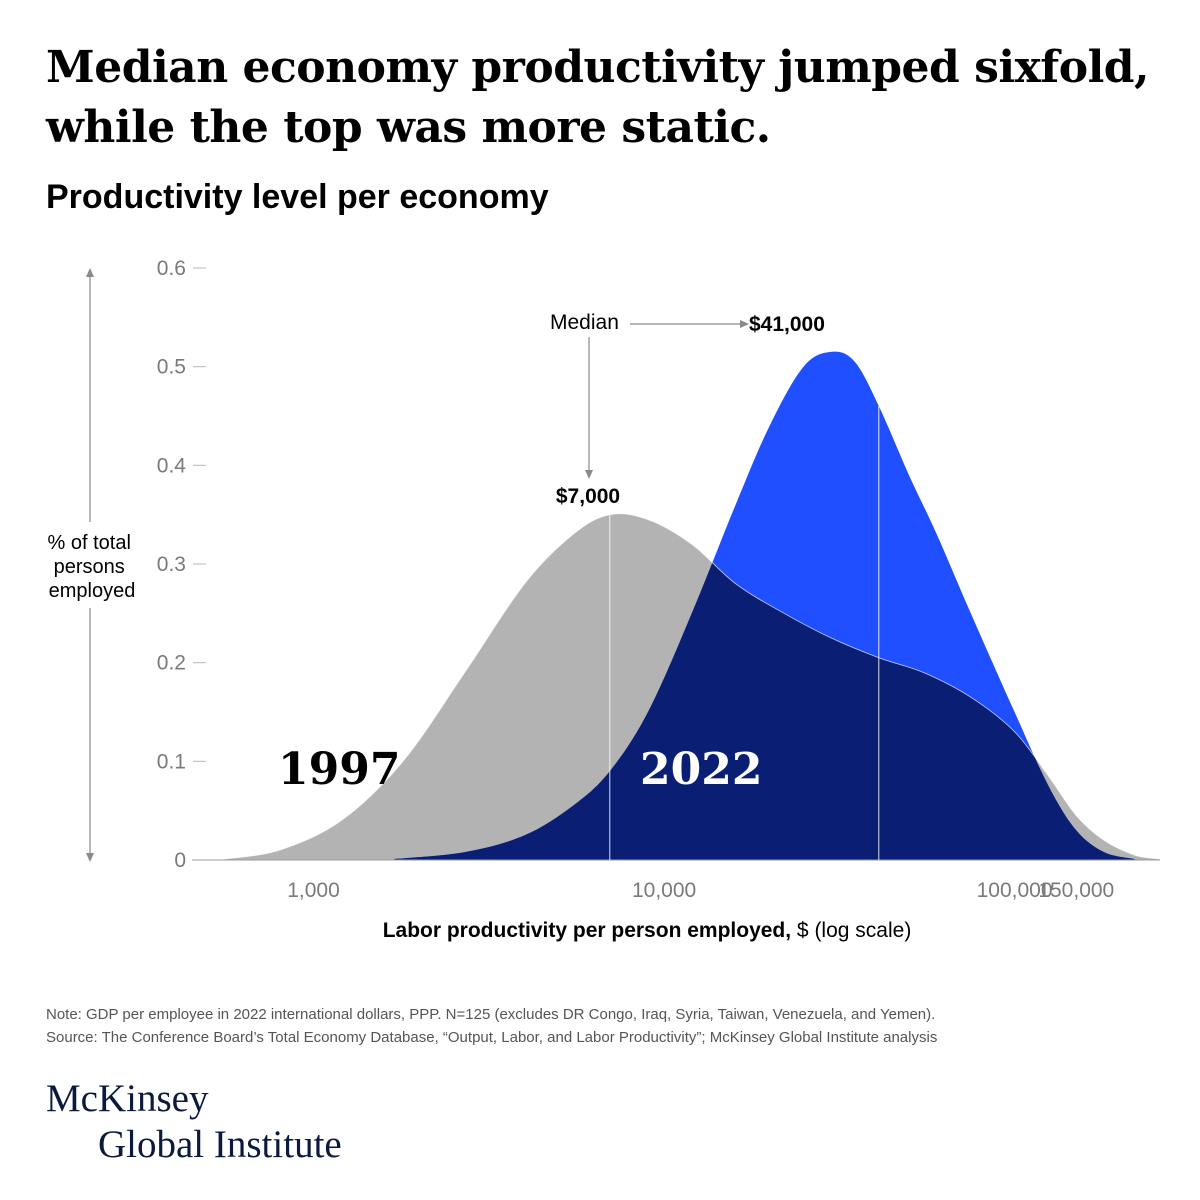 The height and width of the screenshot is (1200, 1200). What do you see at coordinates (220, 1144) in the screenshot?
I see `logo-line-2: Global Institute` at bounding box center [220, 1144].